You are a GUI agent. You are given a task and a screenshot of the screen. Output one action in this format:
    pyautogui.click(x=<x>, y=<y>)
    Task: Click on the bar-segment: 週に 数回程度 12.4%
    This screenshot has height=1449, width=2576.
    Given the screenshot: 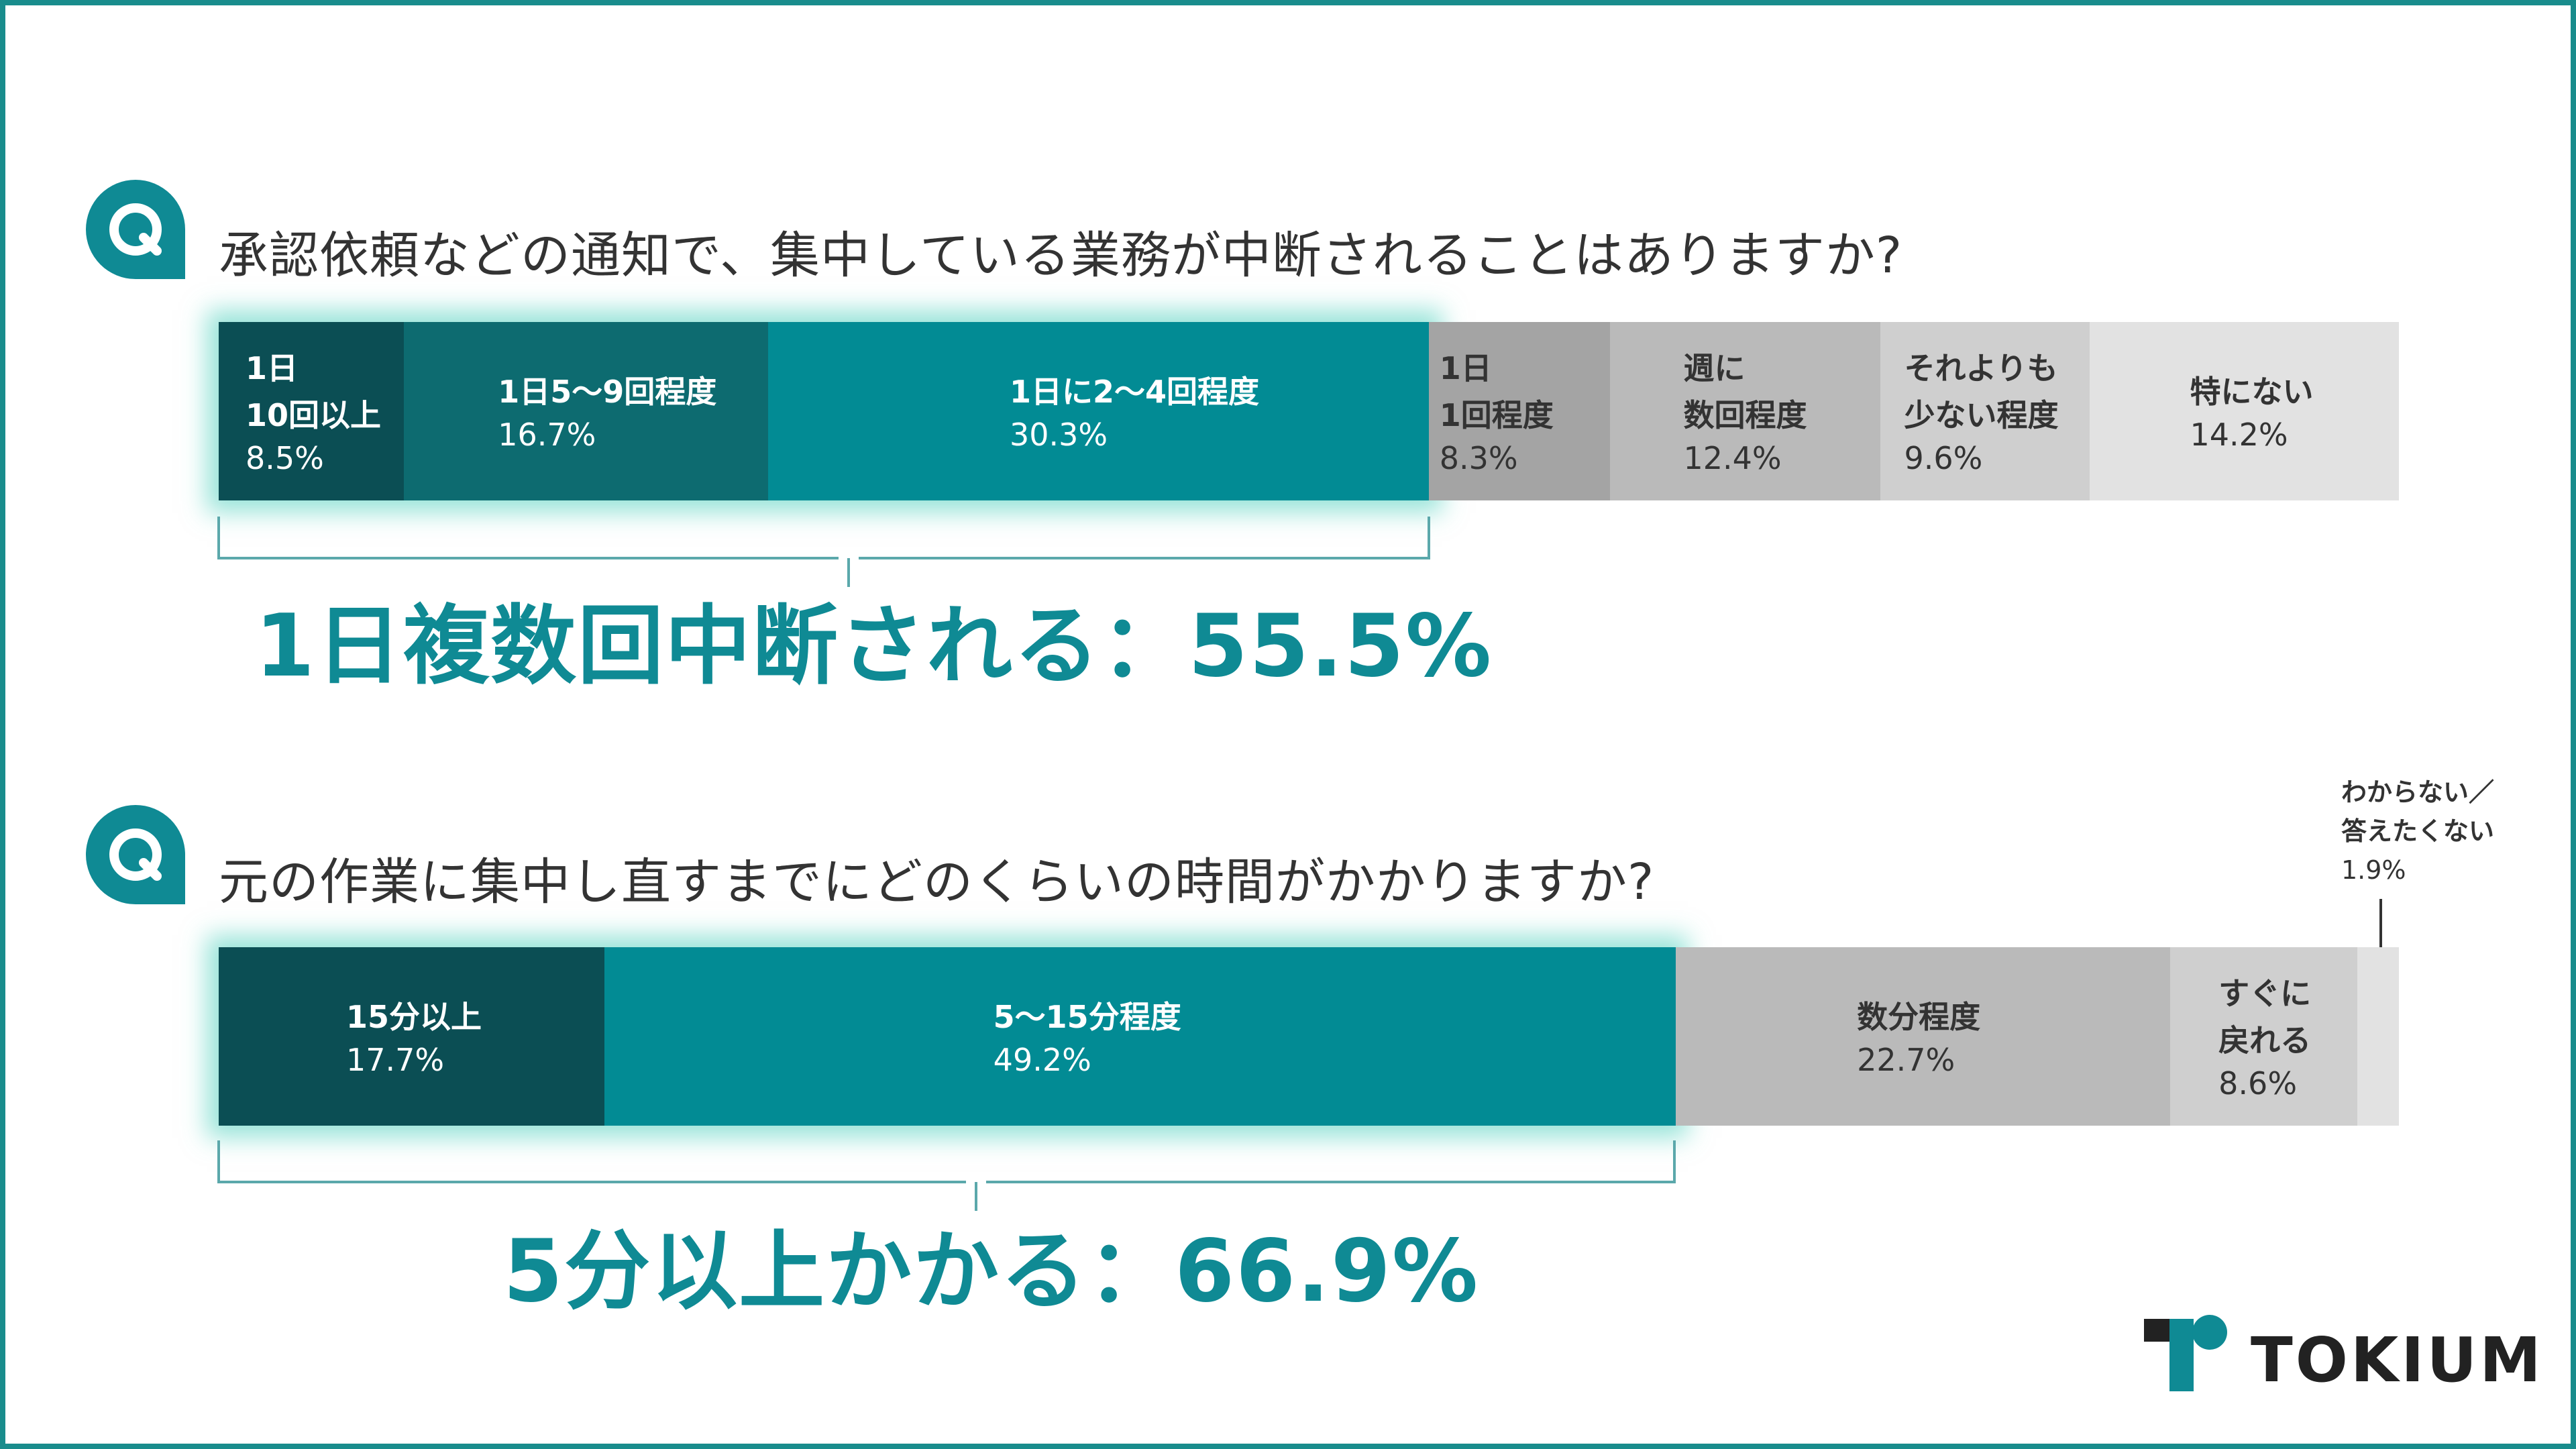 What is the action you would take?
    pyautogui.click(x=1744, y=411)
    